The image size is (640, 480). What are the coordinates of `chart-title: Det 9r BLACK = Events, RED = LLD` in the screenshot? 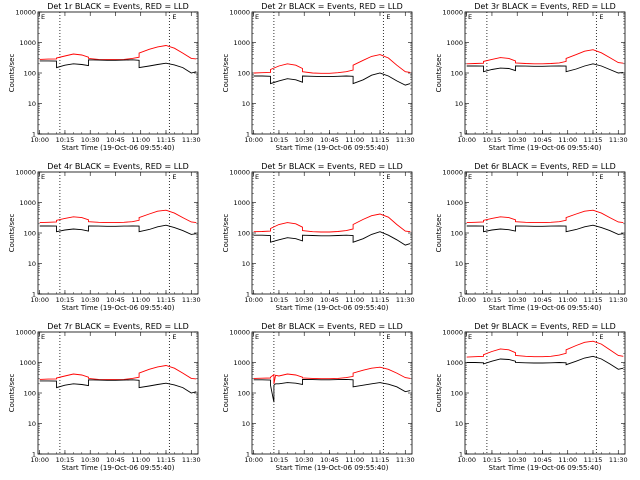 It's located at (545, 326).